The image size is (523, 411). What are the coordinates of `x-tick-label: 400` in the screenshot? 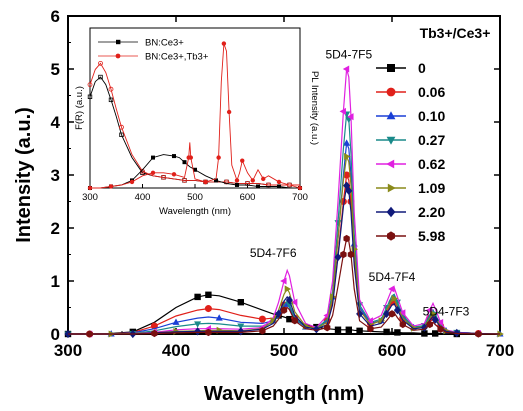 It's located at (176, 350).